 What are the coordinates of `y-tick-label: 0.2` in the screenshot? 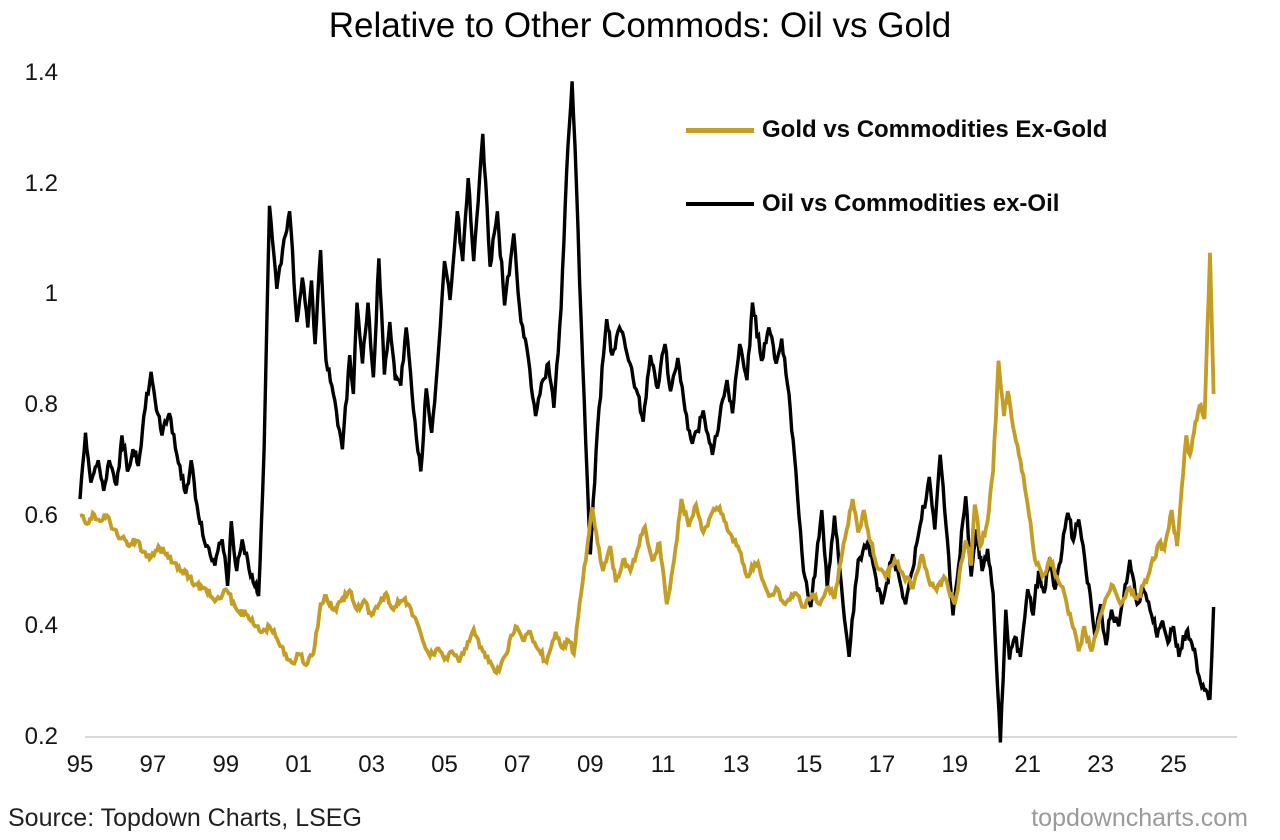 It's located at (41, 736).